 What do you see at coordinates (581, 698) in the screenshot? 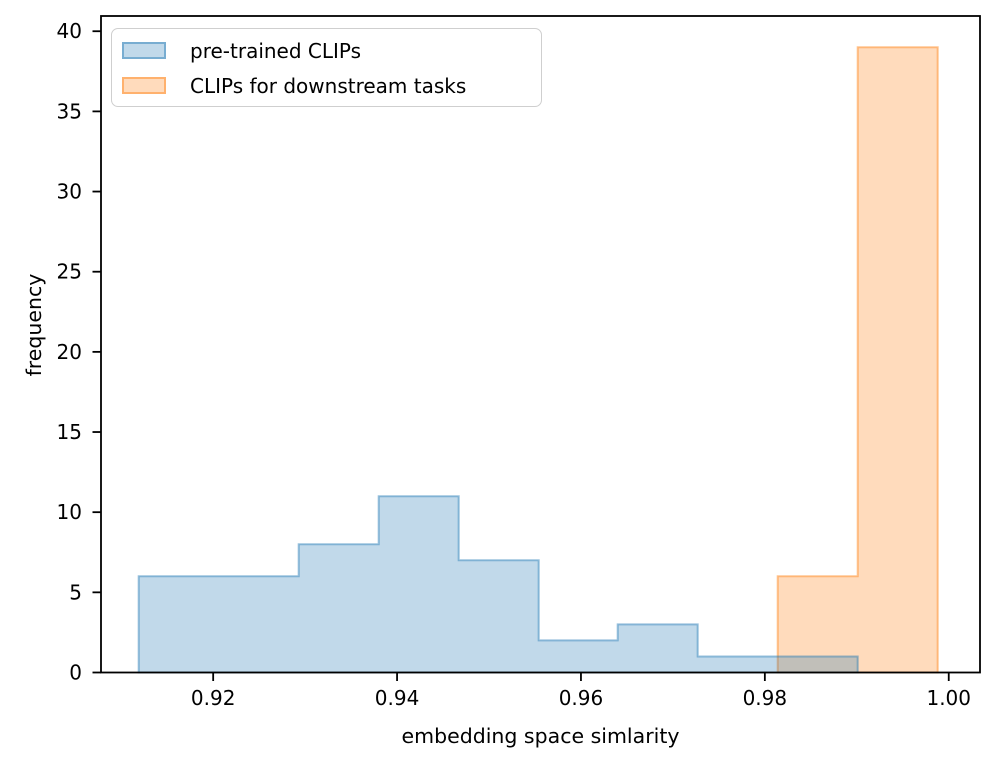
I see `x-tick-label: 0.96` at bounding box center [581, 698].